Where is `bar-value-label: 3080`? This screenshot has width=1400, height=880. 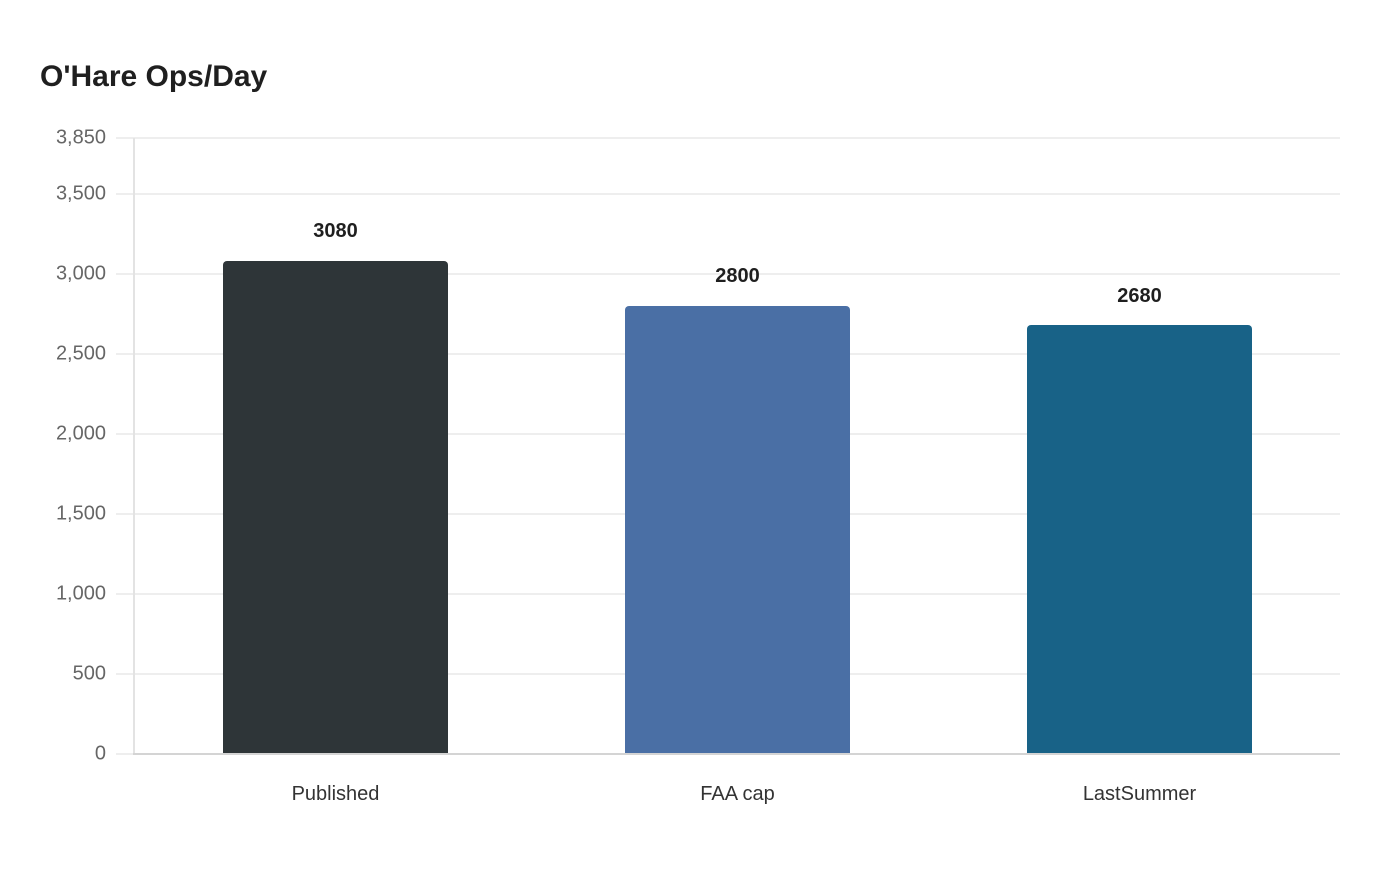
bar-value-label: 3080 is located at coordinates (335, 231).